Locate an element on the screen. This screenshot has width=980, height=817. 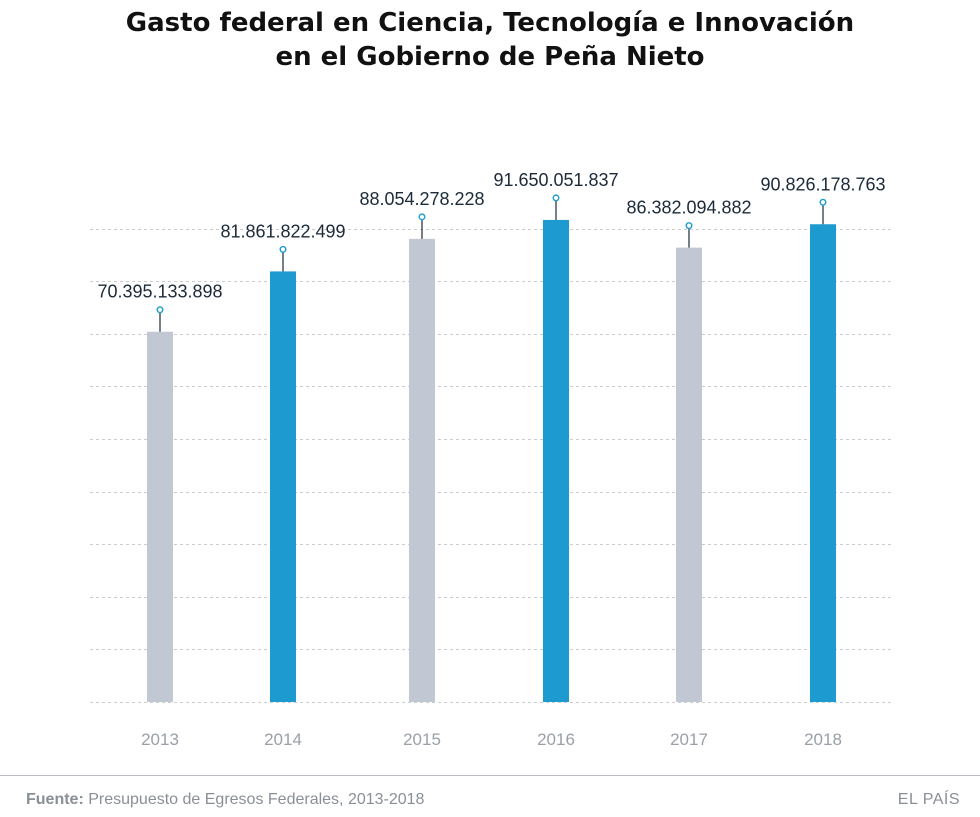
footer-divider is located at coordinates (490, 775).